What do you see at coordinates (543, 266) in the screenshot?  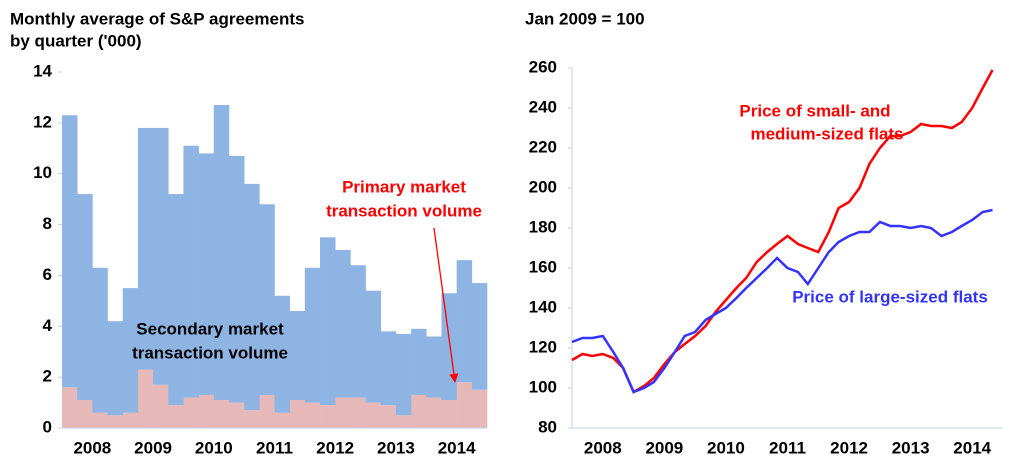 I see `y-tick-label: 160` at bounding box center [543, 266].